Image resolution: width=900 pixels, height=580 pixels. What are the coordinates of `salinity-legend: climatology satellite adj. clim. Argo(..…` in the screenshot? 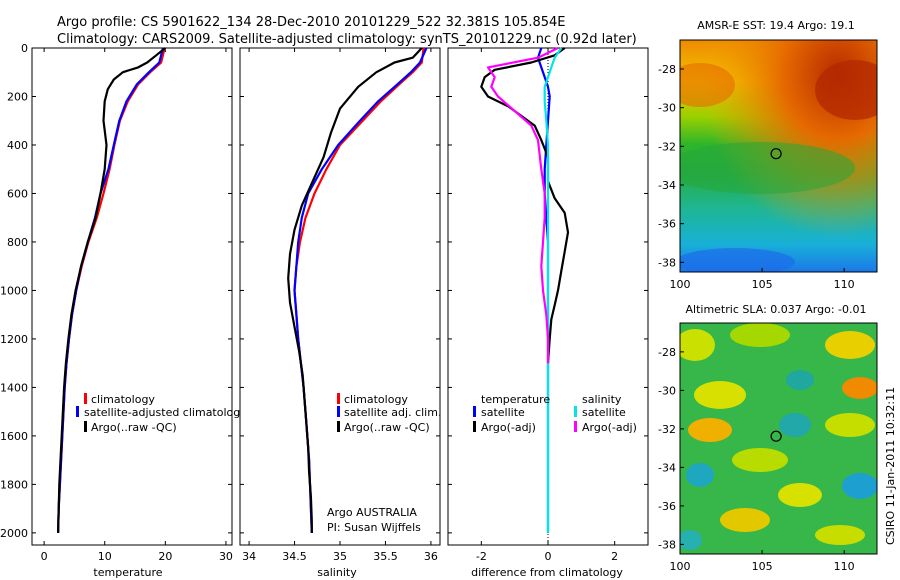 It's located at (389, 413).